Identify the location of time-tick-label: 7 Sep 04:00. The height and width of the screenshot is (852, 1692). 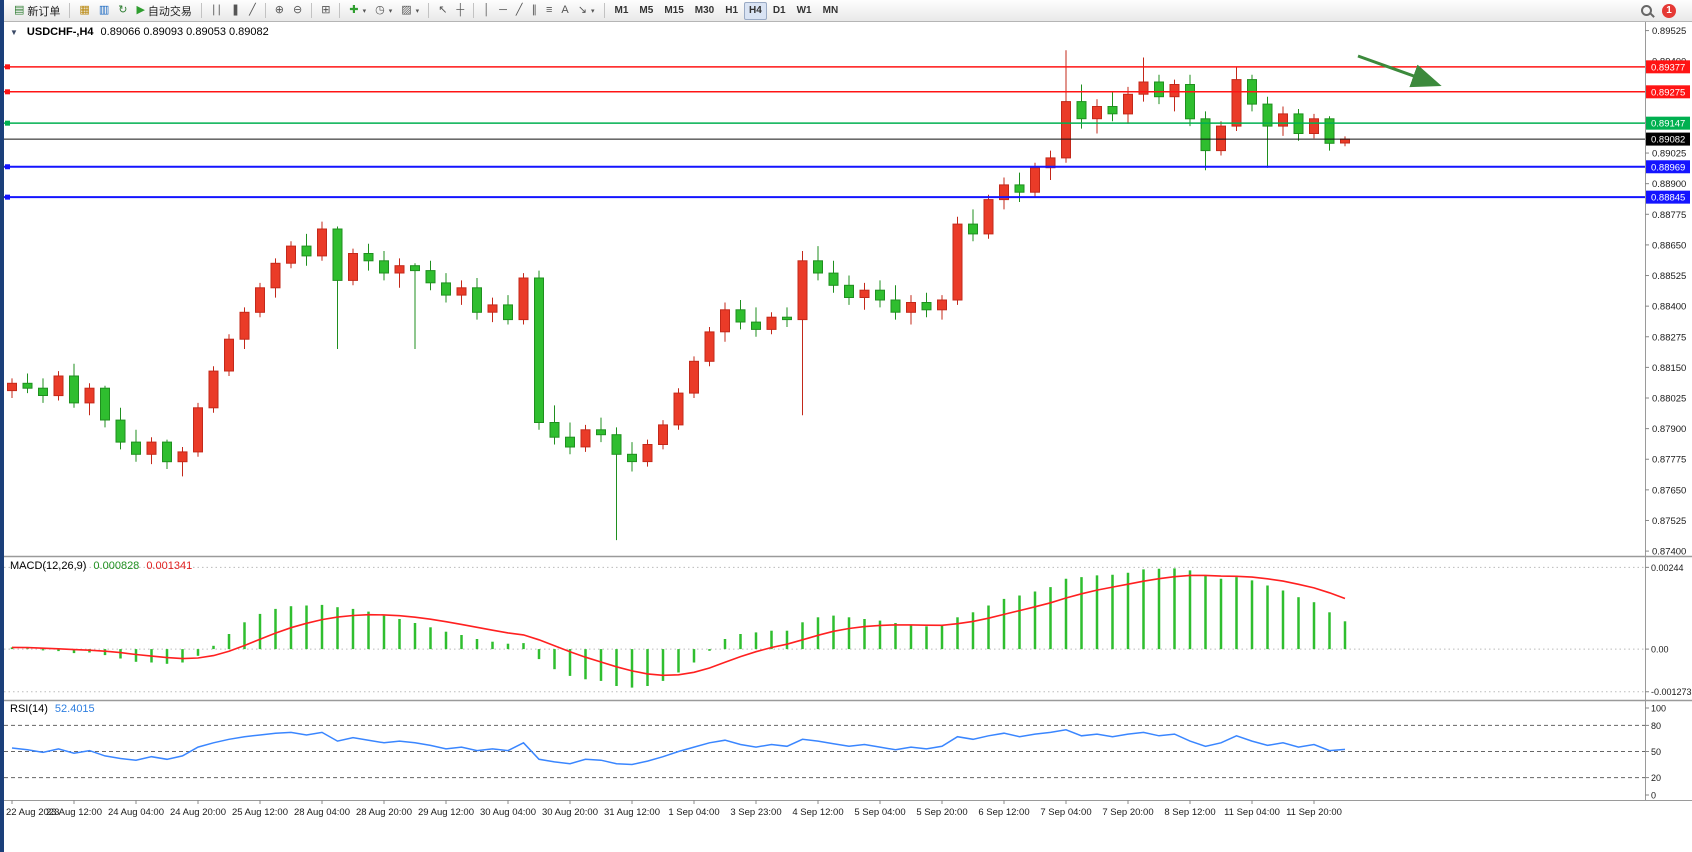
(1065, 812).